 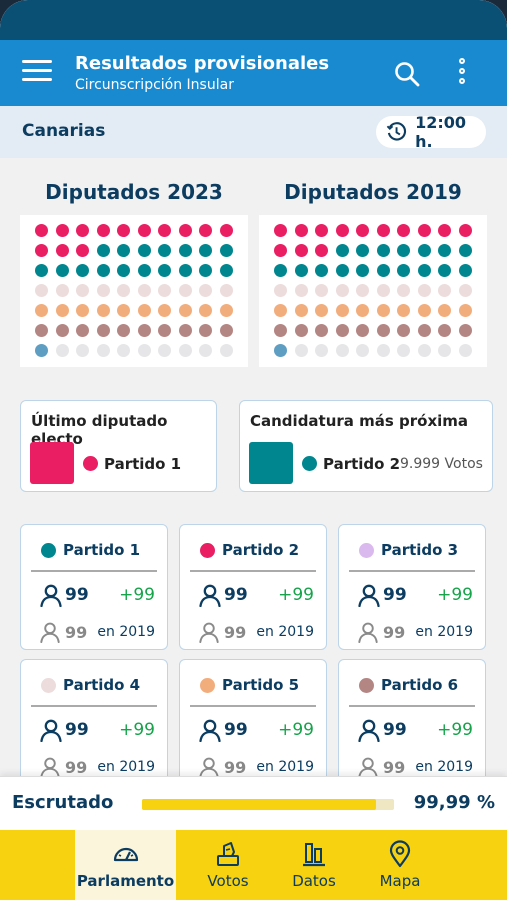 I want to click on party-seats: 99, so click(x=395, y=595).